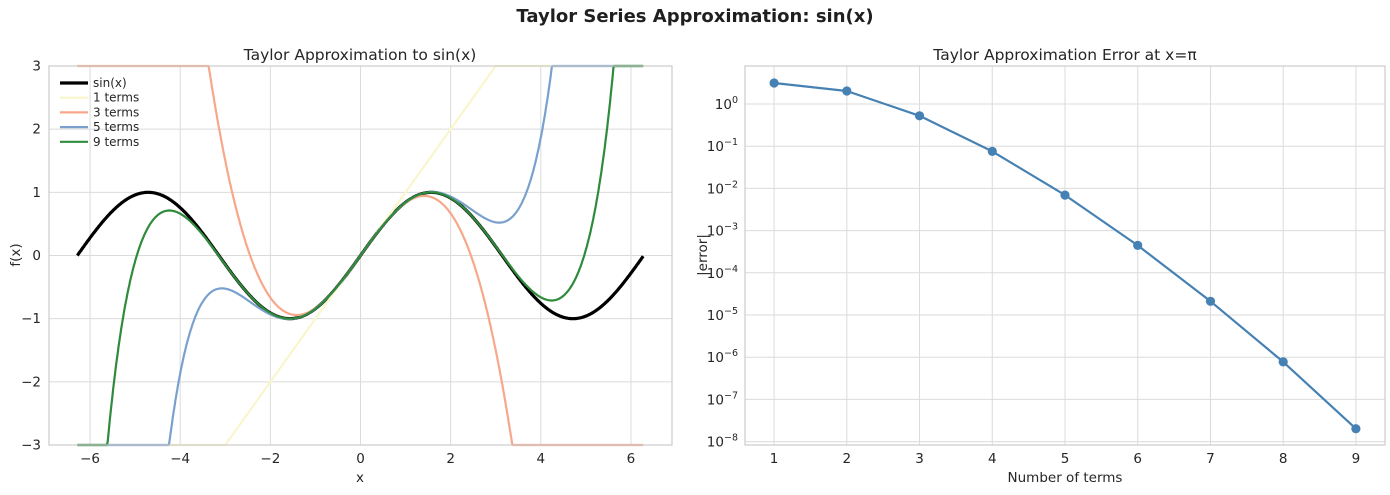  I want to click on legend-entry: 3 terms, so click(99, 112).